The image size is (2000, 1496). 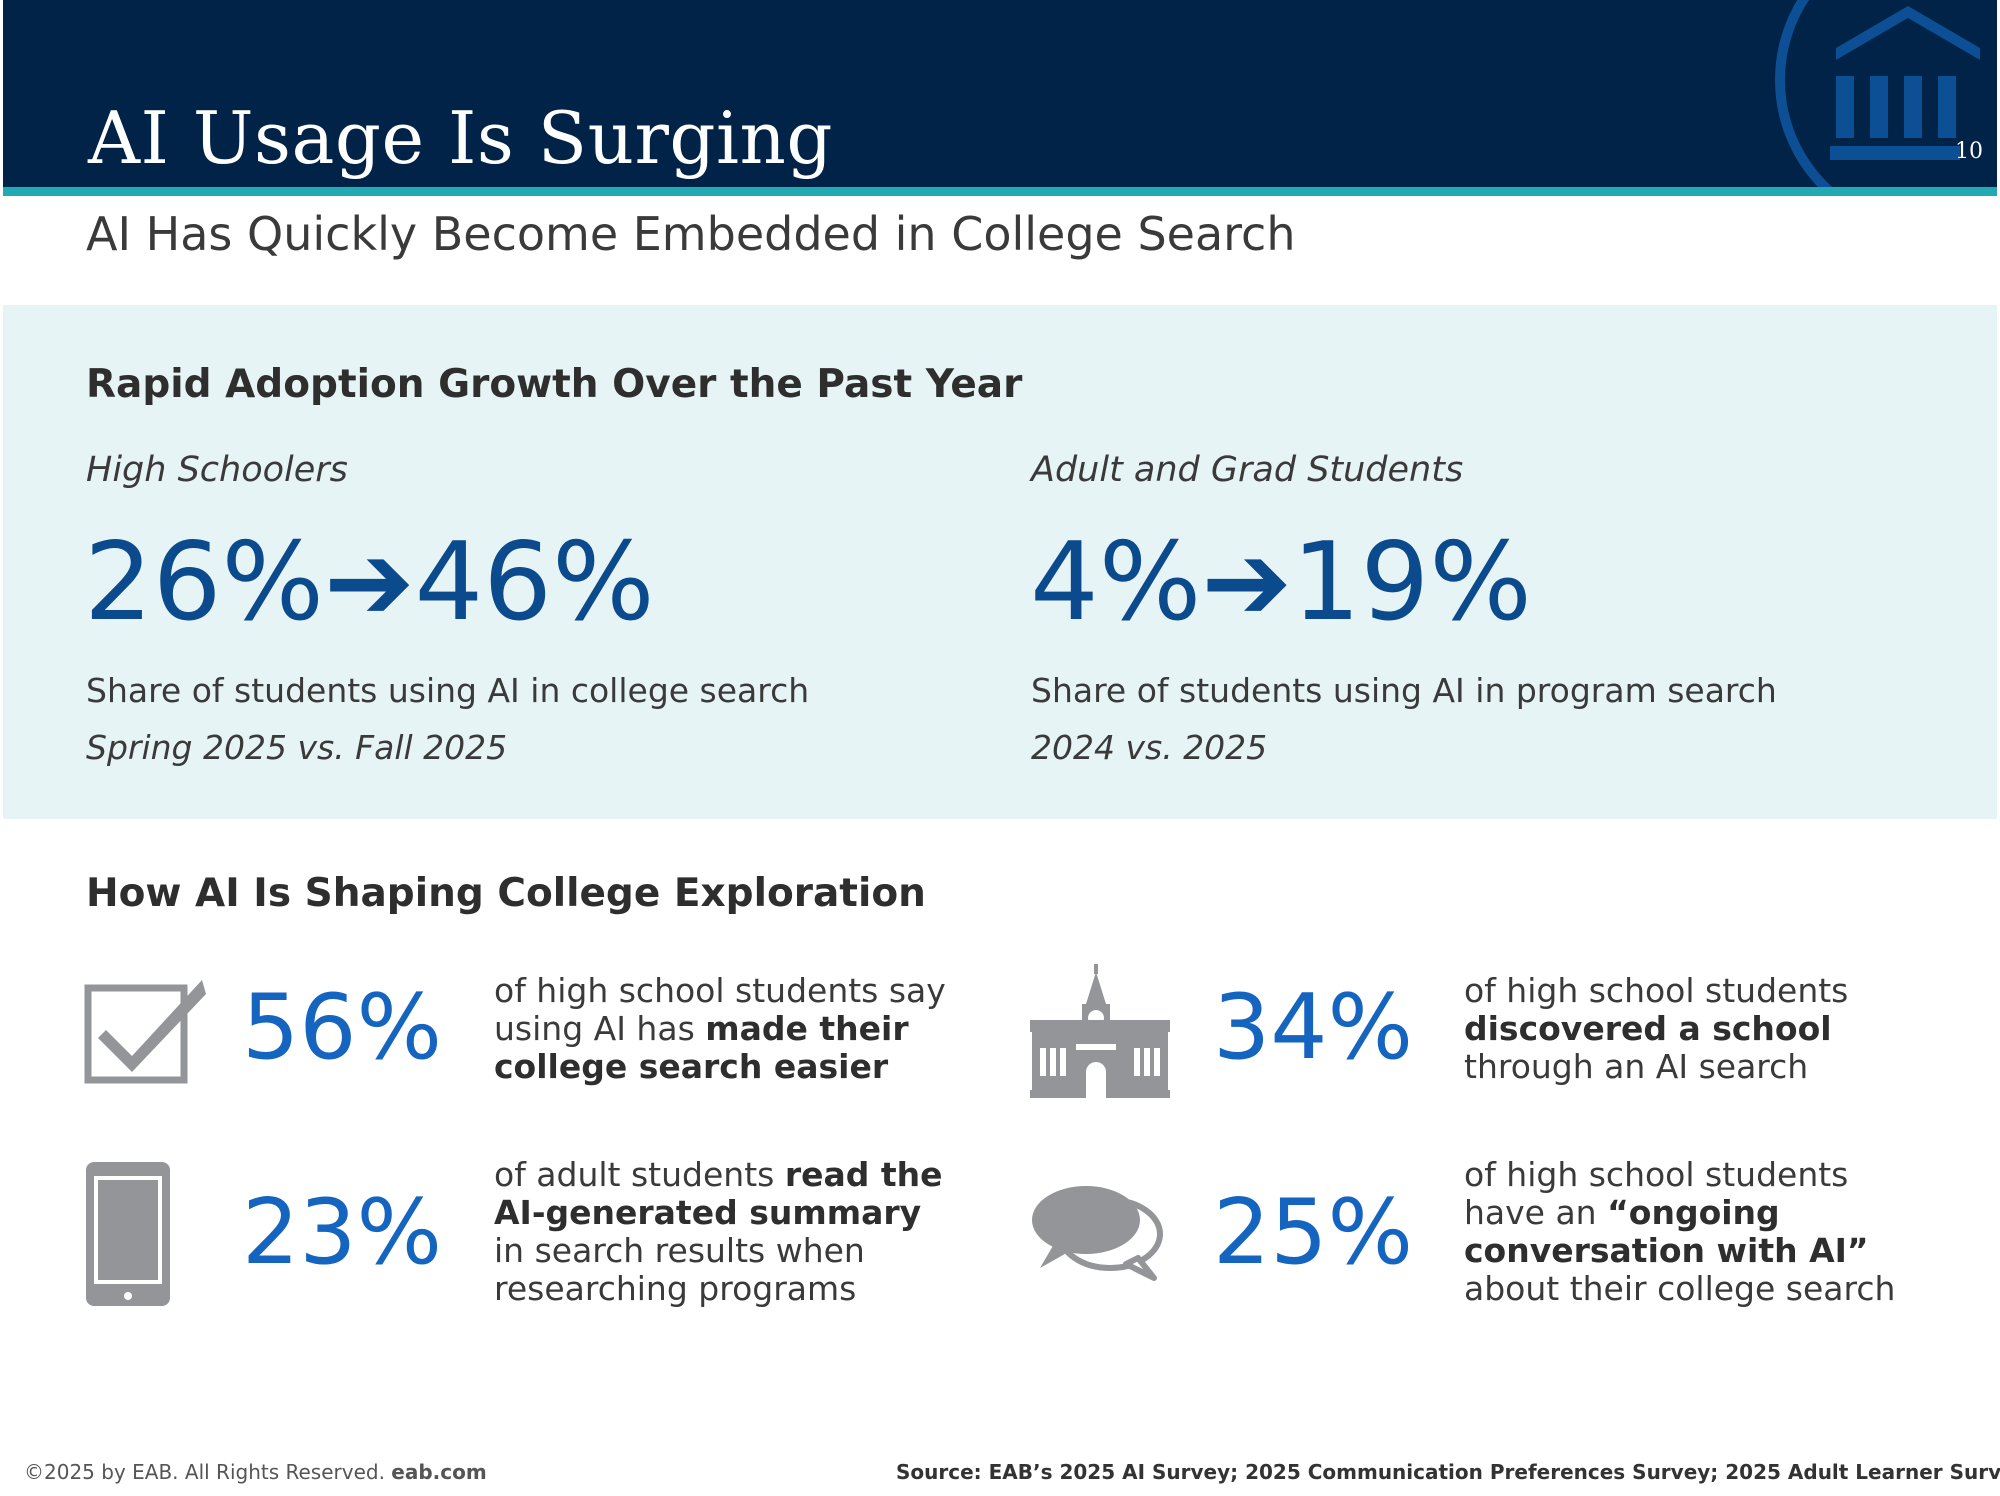 I want to click on high-schoolers-period: Spring 2025 vs. Fall 2025, so click(x=297, y=747).